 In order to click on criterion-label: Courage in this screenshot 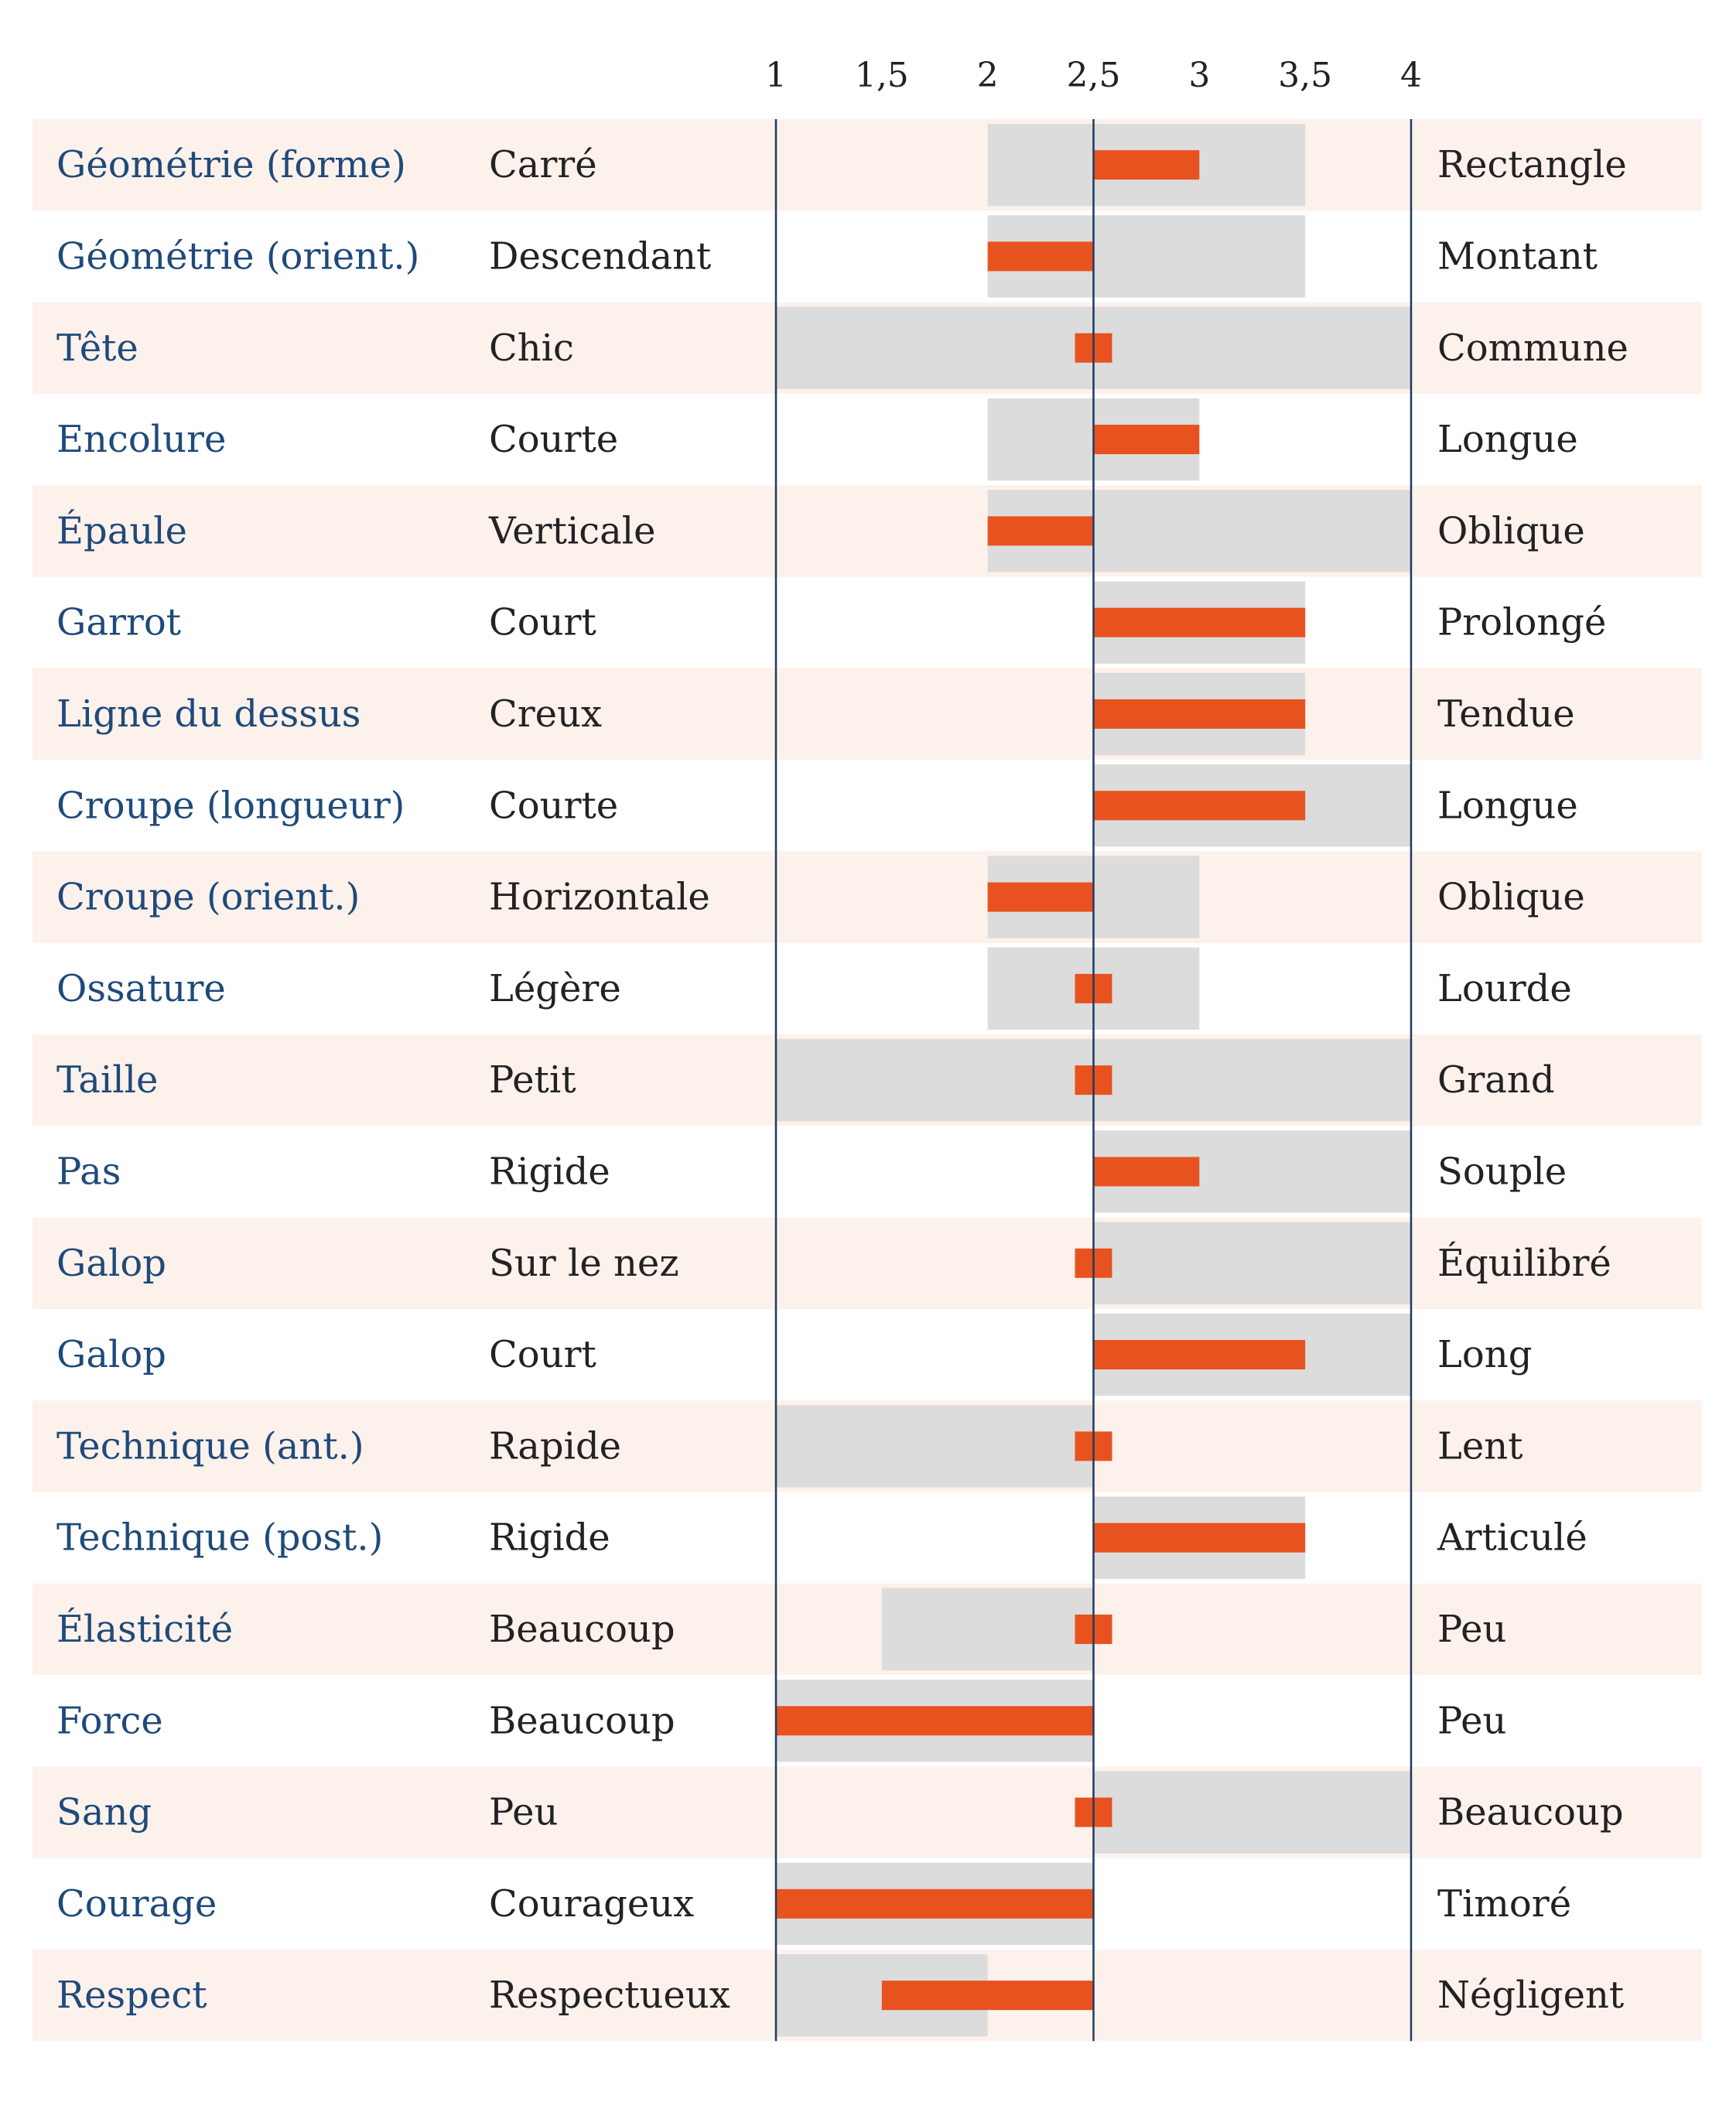, I will do `click(136, 1904)`.